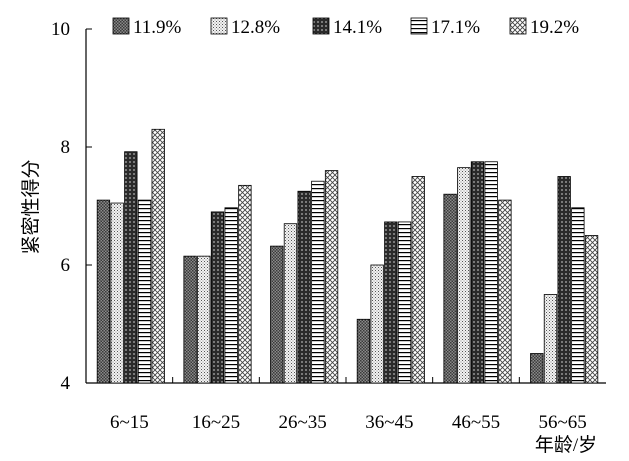  I want to click on x-tick-label: 56~65, so click(563, 422).